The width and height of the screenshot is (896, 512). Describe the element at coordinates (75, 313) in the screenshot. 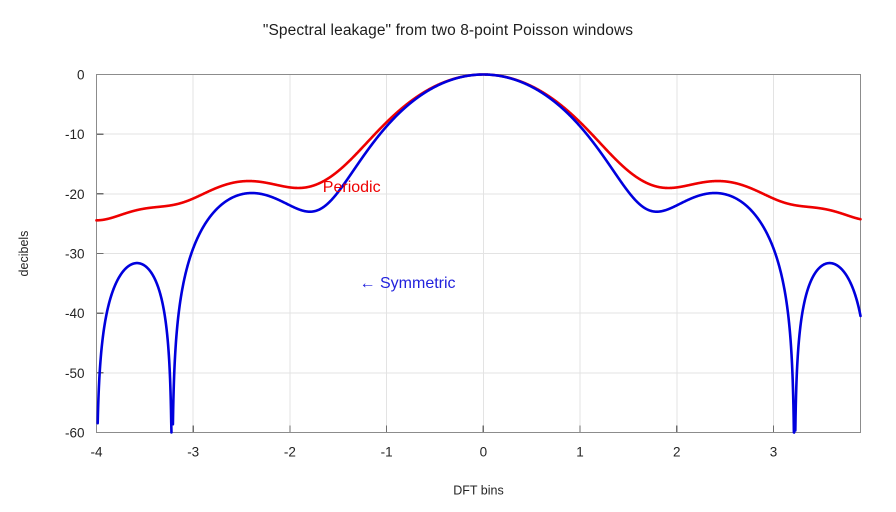

I see `y-tick-label: -40` at that location.